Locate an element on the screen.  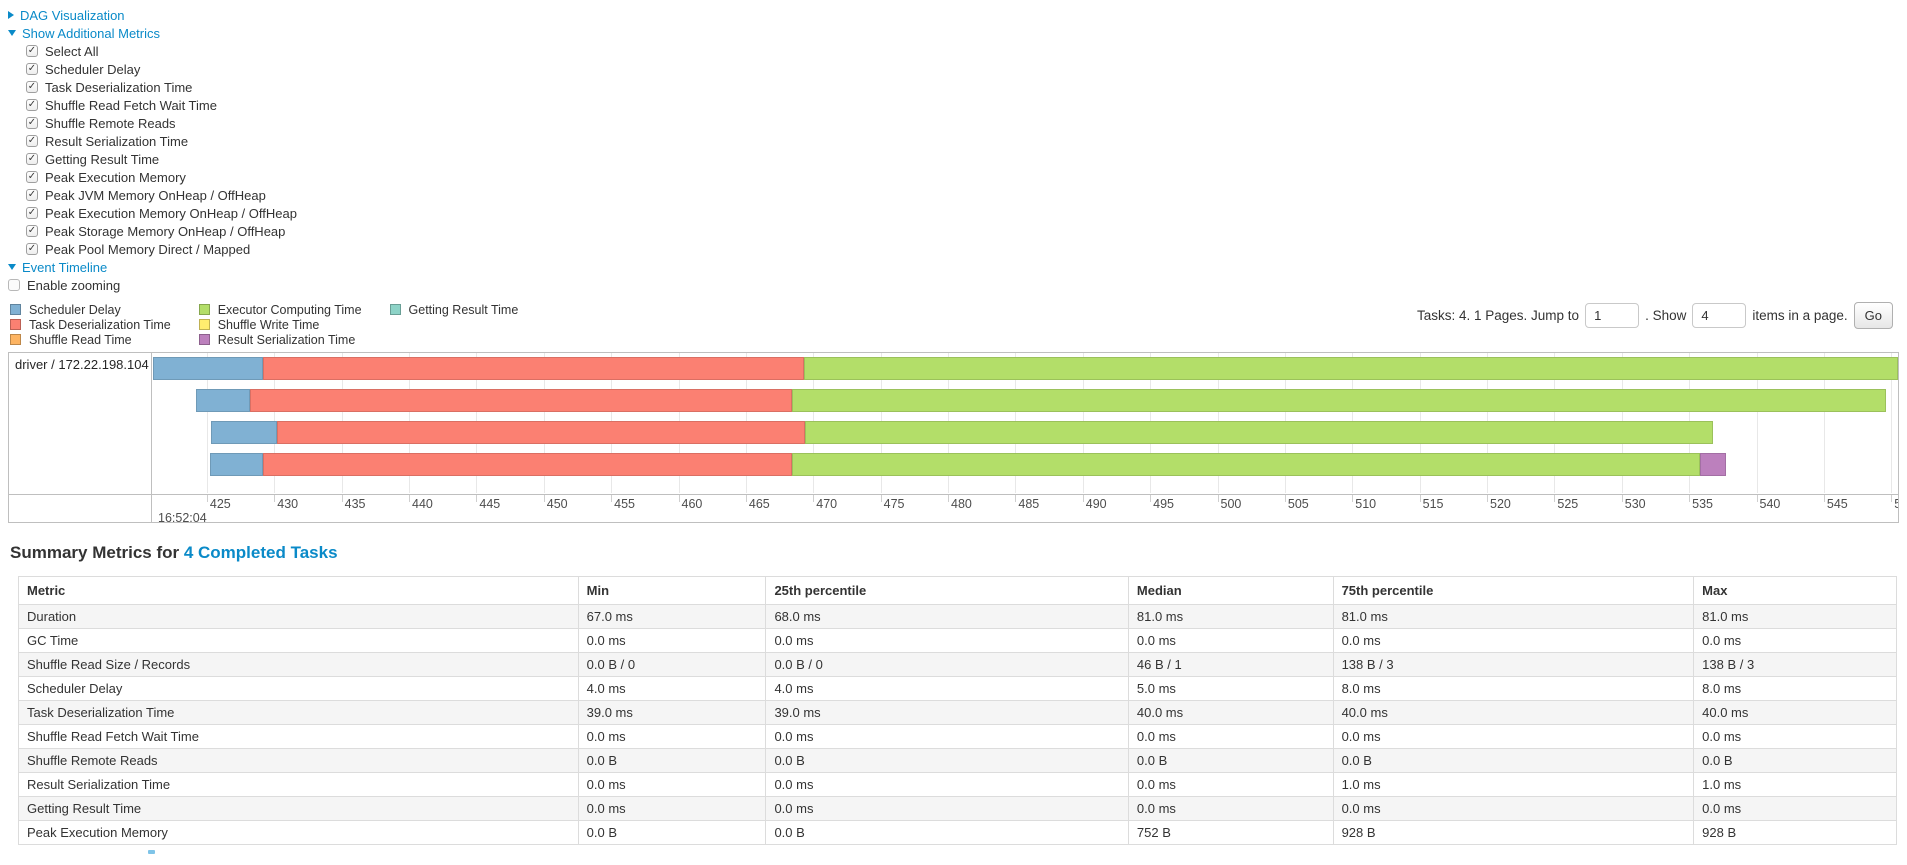
event-timeline-toggle: Event Timeline is located at coordinates (953, 267).